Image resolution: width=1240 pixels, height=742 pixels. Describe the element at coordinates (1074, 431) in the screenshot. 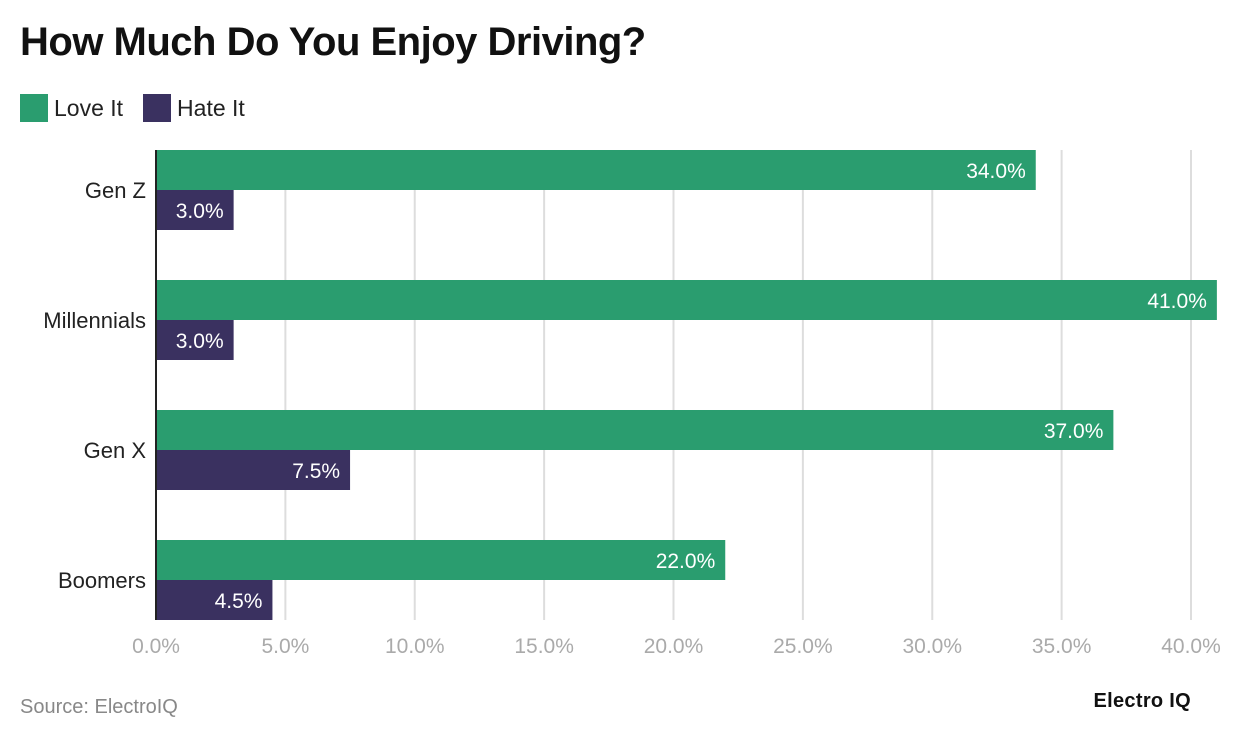

I see `data-label: 37.0%` at that location.